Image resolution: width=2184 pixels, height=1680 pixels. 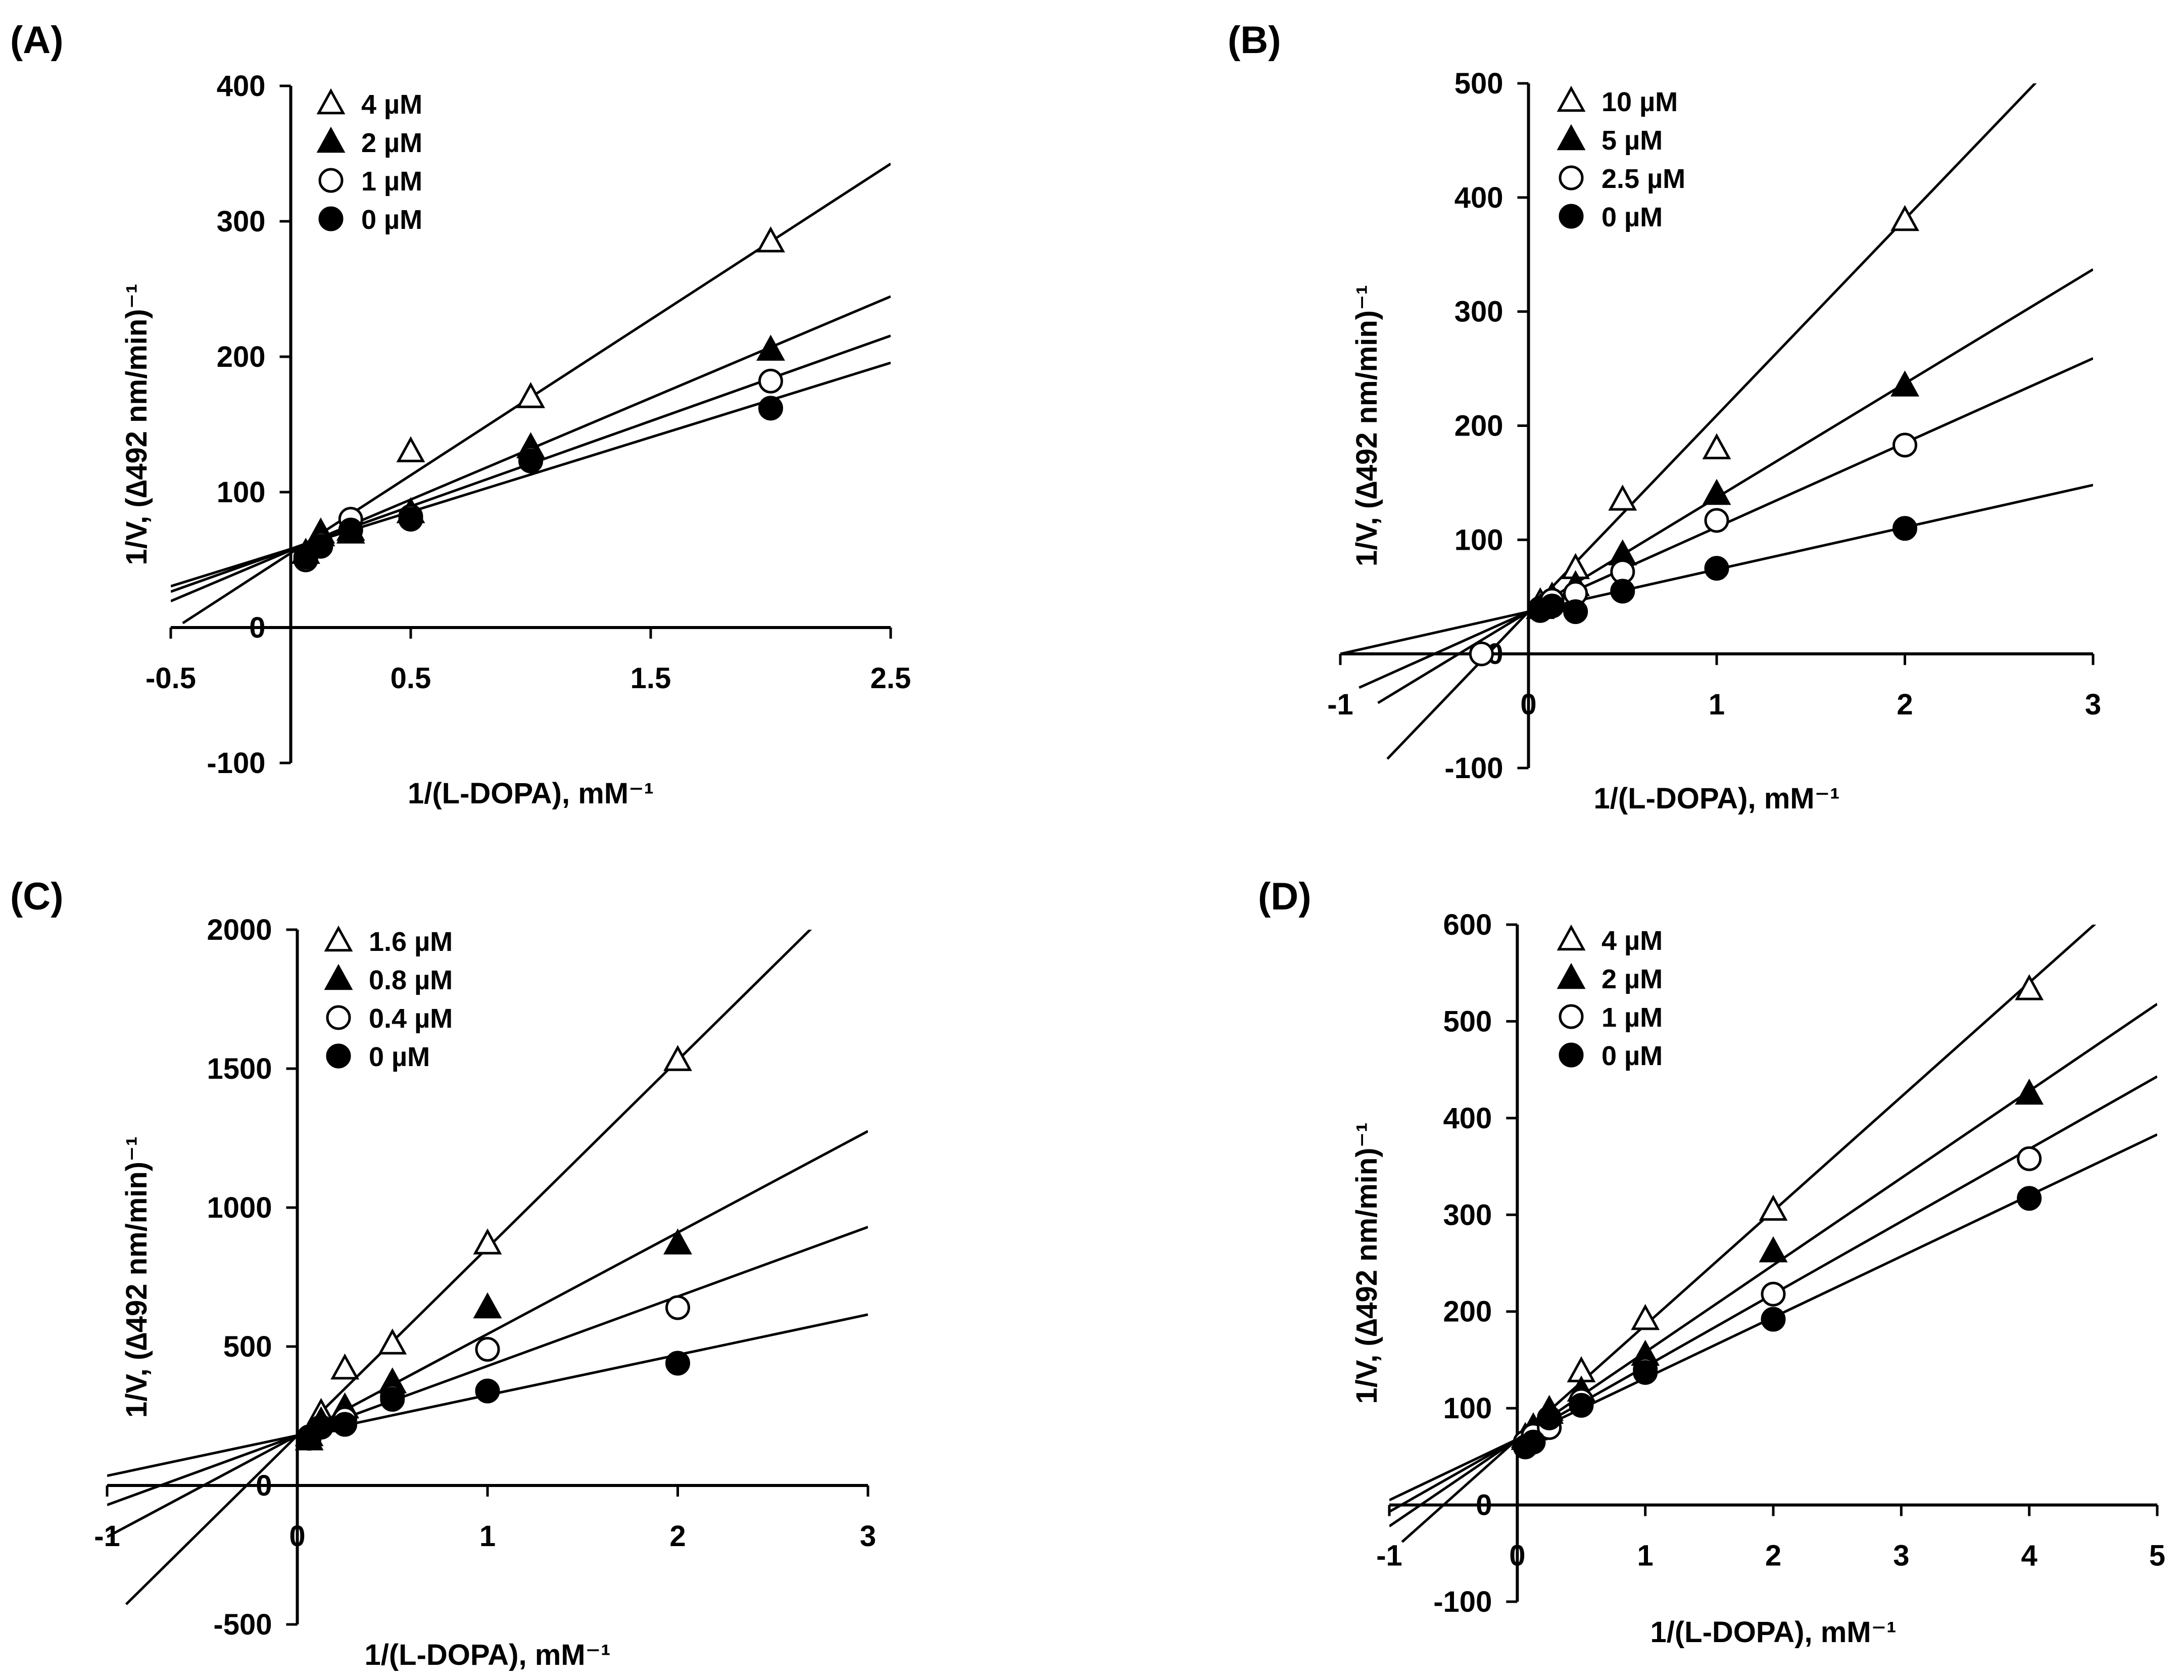 What do you see at coordinates (170, 679) in the screenshot?
I see `x-tick-label: -0.5` at bounding box center [170, 679].